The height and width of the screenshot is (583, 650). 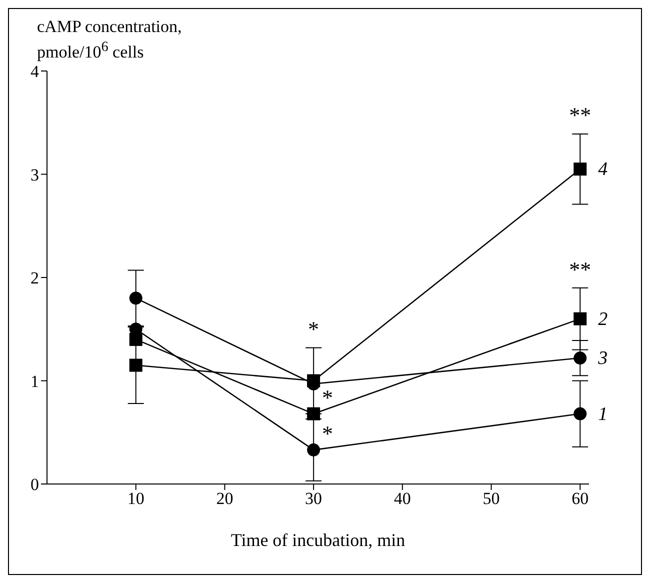 What do you see at coordinates (34, 278) in the screenshot?
I see `y-tick-label: 2` at bounding box center [34, 278].